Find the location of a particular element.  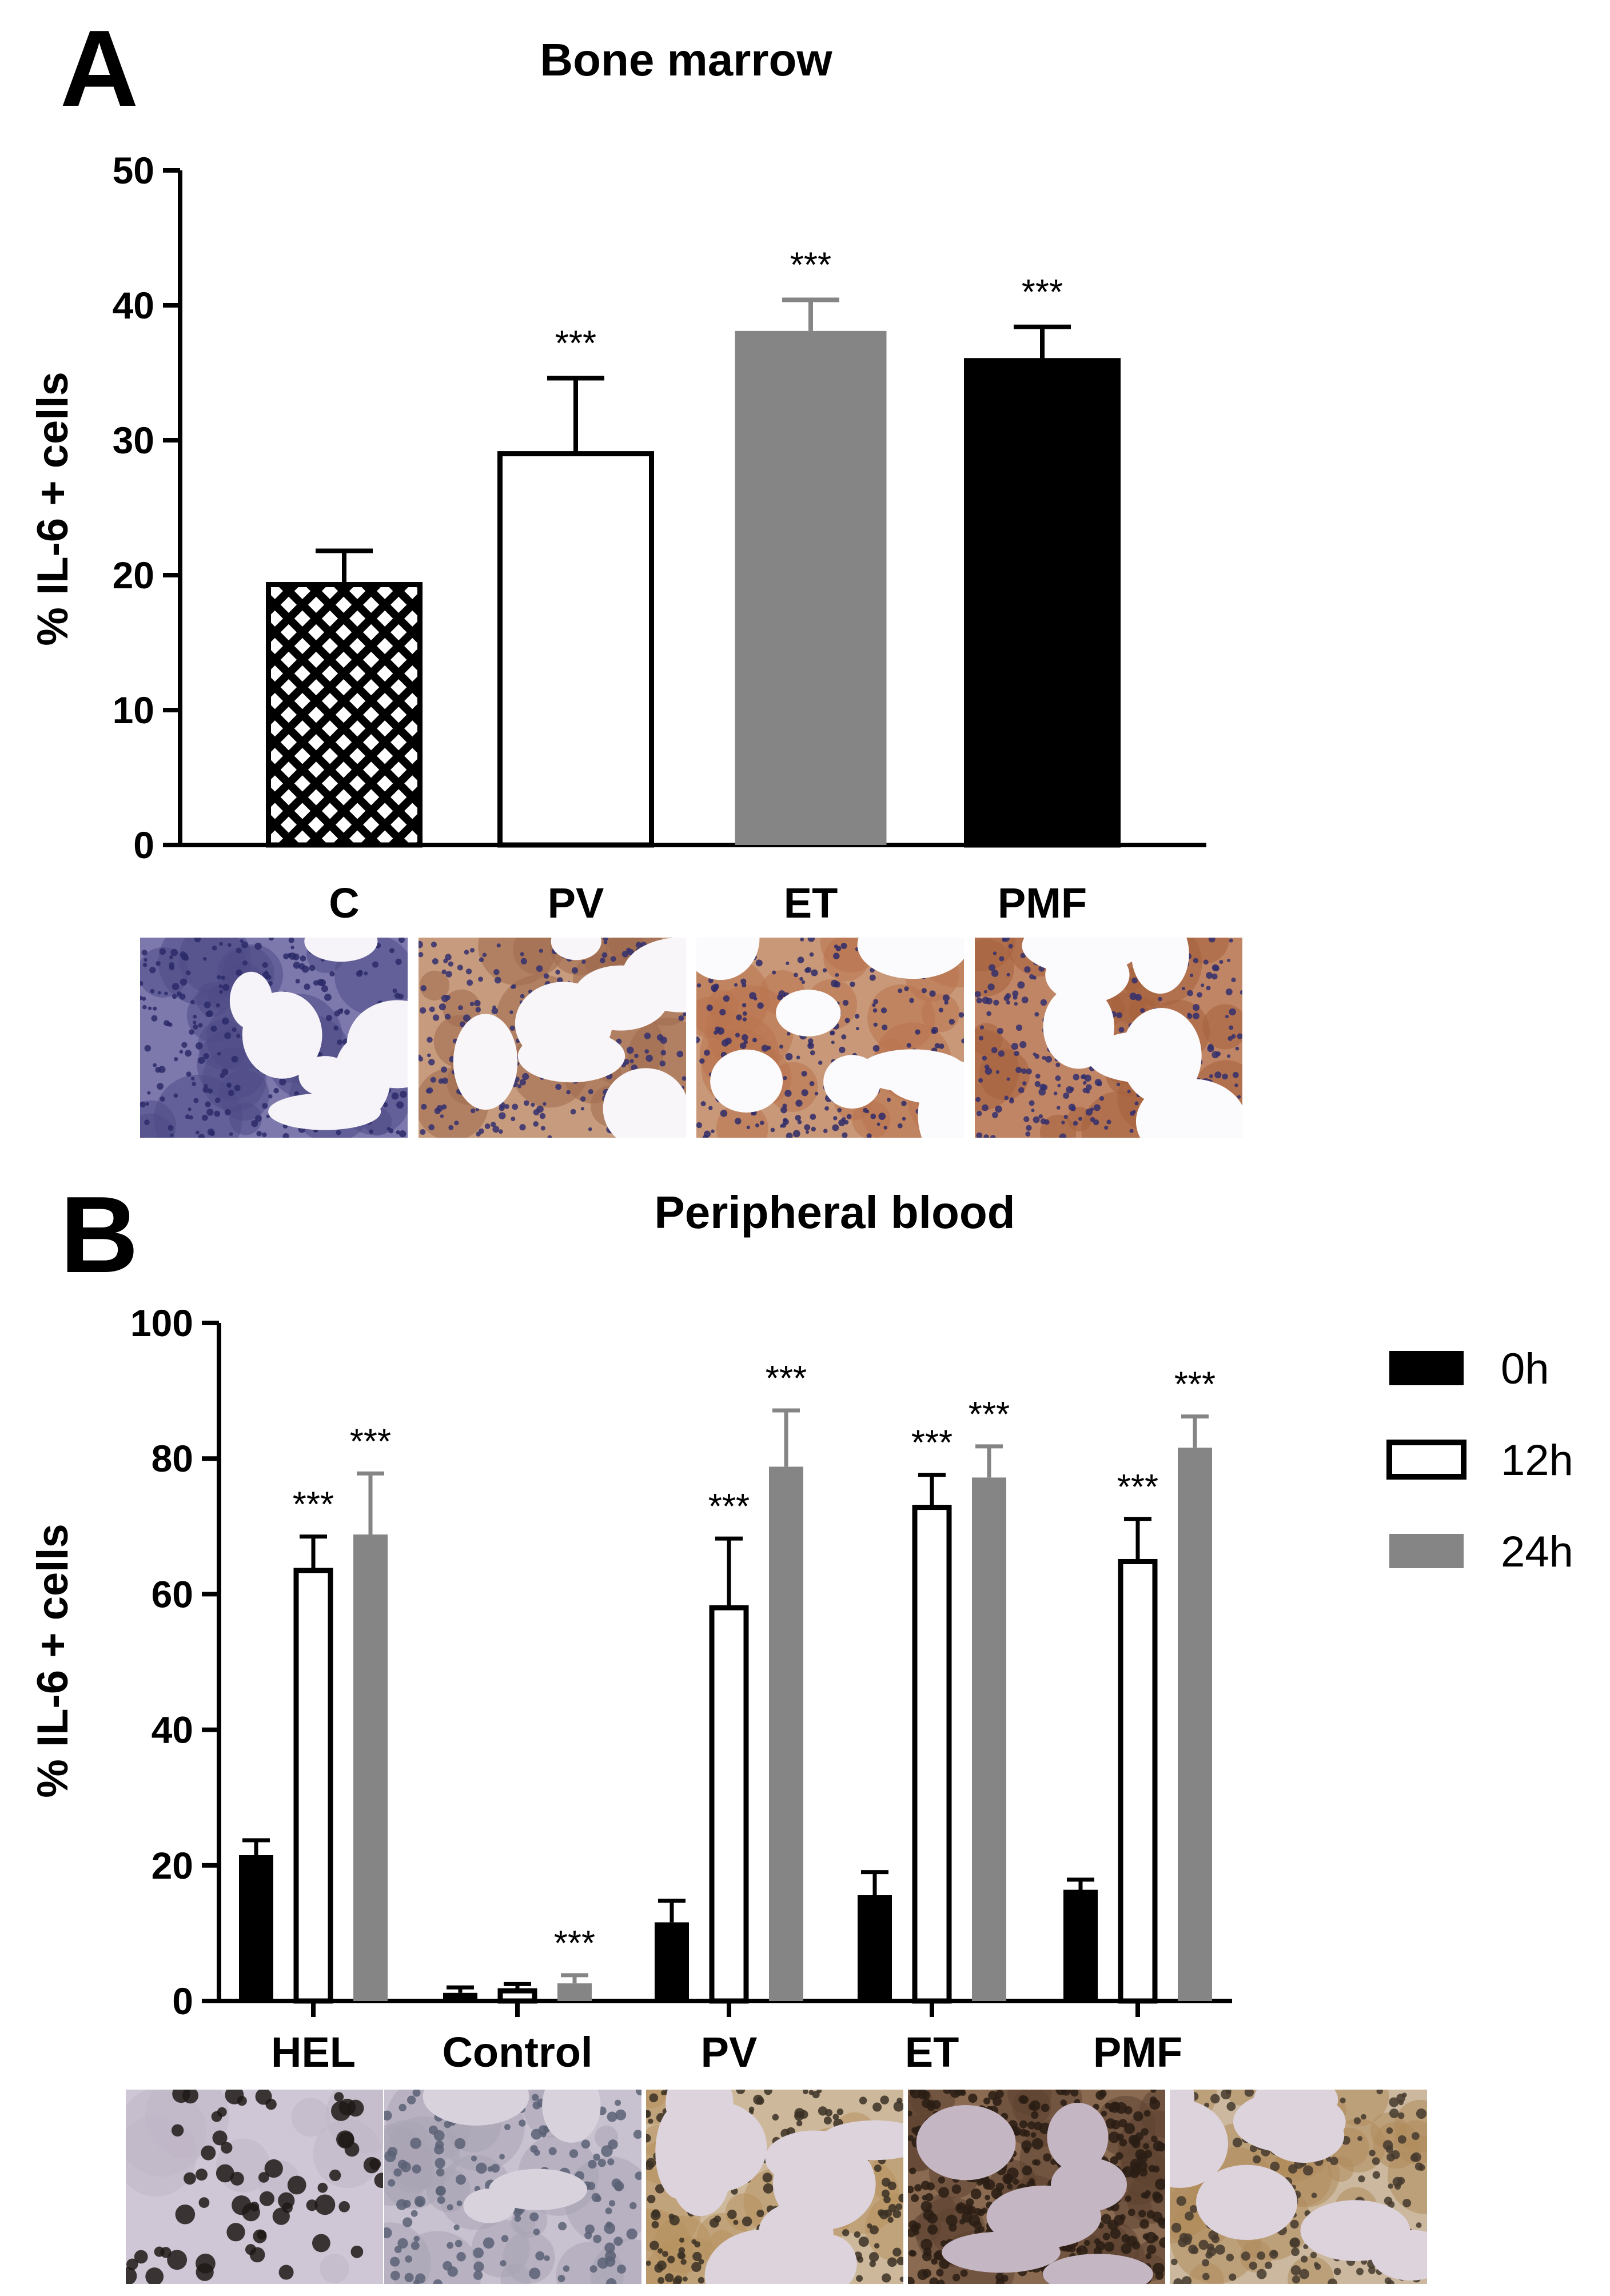

chart-b-bar-et-12h is located at coordinates (932, 1755).